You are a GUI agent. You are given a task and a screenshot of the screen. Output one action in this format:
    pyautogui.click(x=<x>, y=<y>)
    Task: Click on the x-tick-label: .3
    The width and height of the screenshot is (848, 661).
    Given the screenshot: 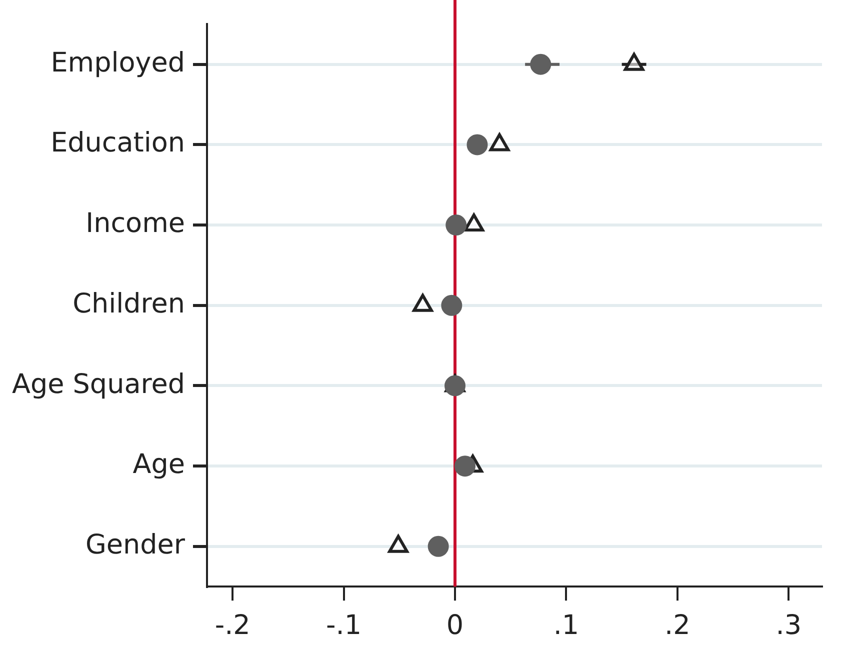 What is the action you would take?
    pyautogui.click(x=789, y=625)
    